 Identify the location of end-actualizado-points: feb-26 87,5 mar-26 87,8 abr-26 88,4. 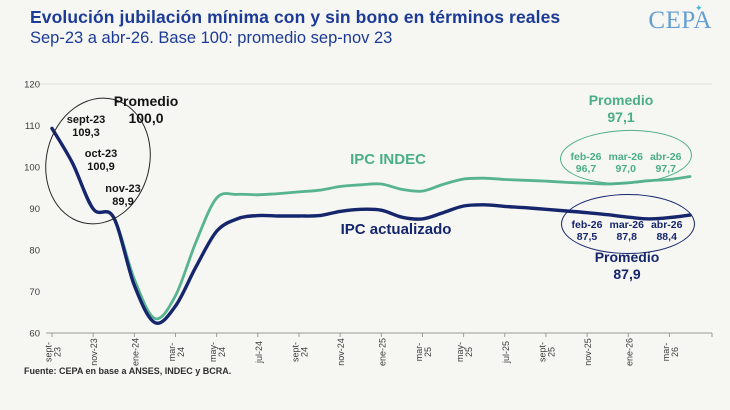
(627, 231).